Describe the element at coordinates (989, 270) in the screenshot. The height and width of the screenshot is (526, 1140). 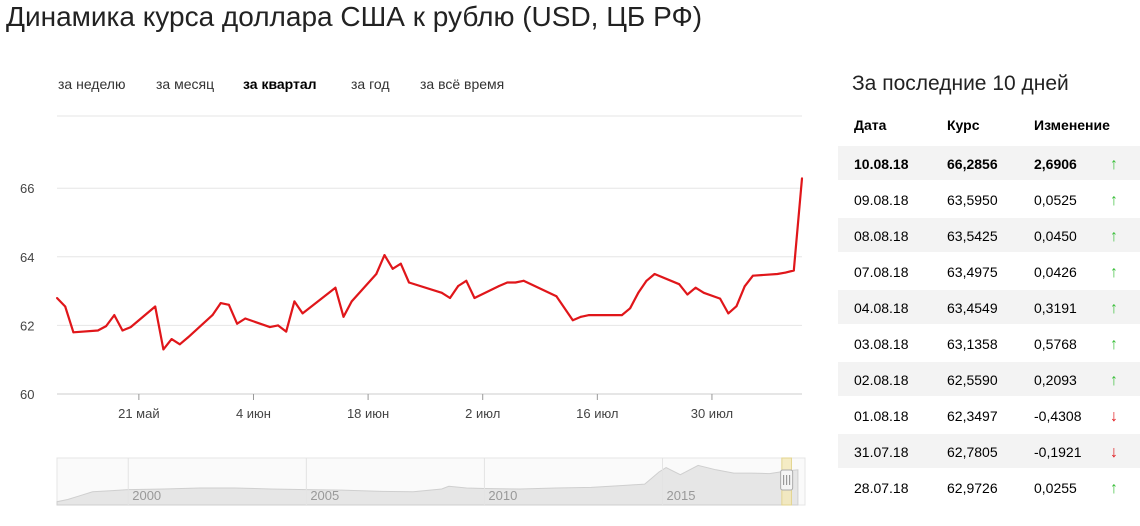
I see `table-row: 07.08.18 63,4975 0,0426 ↑` at that location.